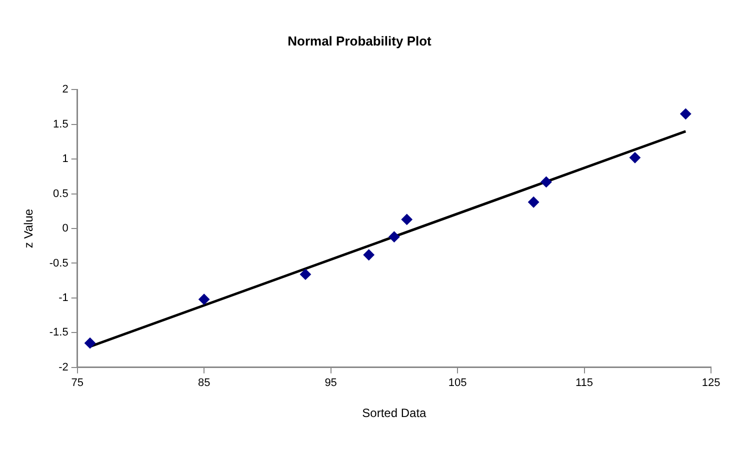  What do you see at coordinates (330, 383) in the screenshot?
I see `x-tick-label: 95` at bounding box center [330, 383].